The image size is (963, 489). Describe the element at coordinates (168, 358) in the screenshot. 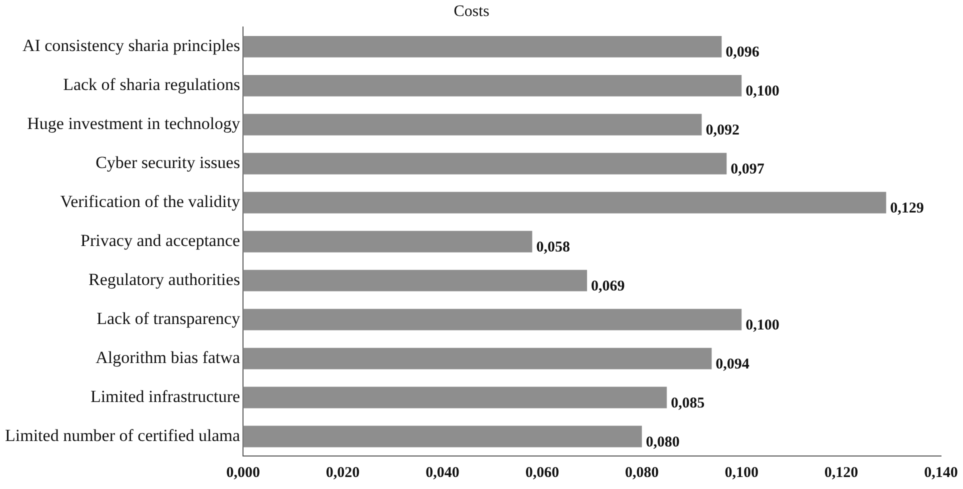

I see `y-tick-label: Algorithm bias fatwa` at that location.